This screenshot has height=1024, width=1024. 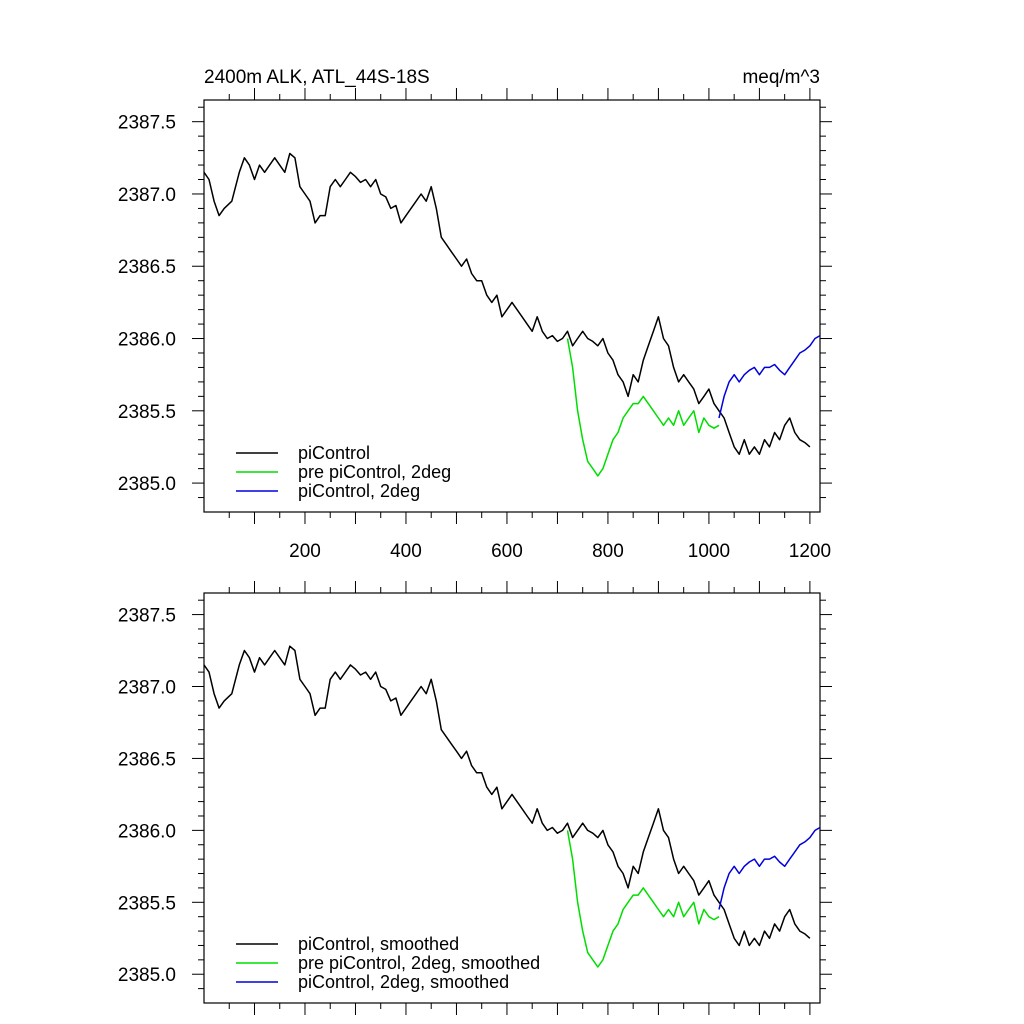 I want to click on top-panel-units: meq/m^3, so click(x=781, y=77).